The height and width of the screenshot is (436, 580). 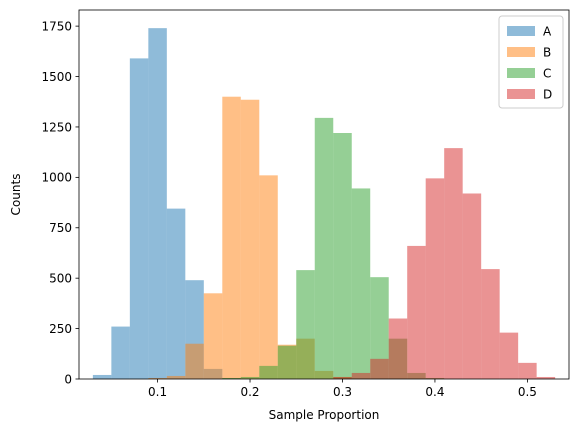 What do you see at coordinates (342, 392) in the screenshot?
I see `x-tick-label: 0.3` at bounding box center [342, 392].